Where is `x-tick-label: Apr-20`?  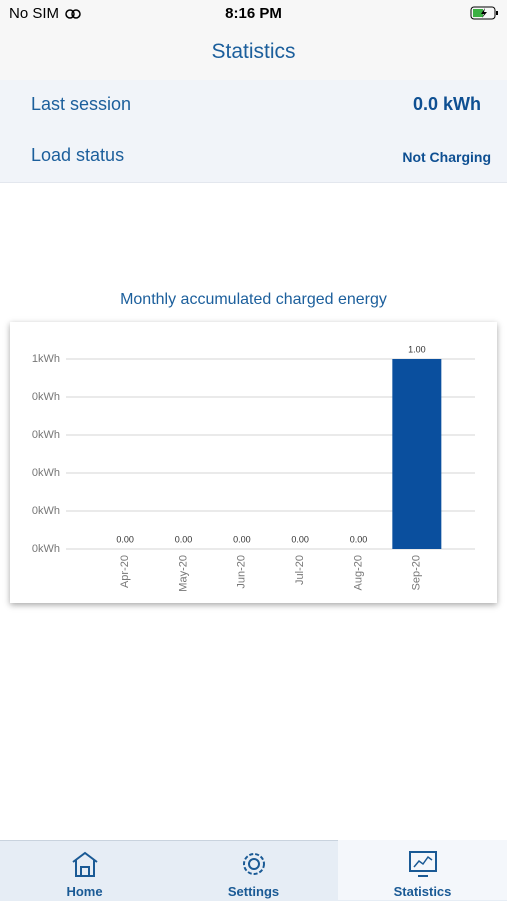 x-tick-label: Apr-20 is located at coordinates (125, 571).